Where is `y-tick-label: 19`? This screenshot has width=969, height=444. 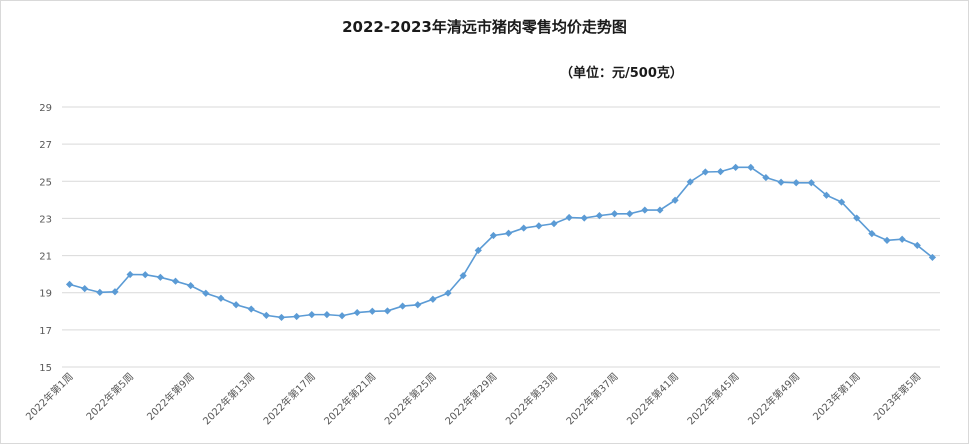 y-tick-label: 19 is located at coordinates (45, 294).